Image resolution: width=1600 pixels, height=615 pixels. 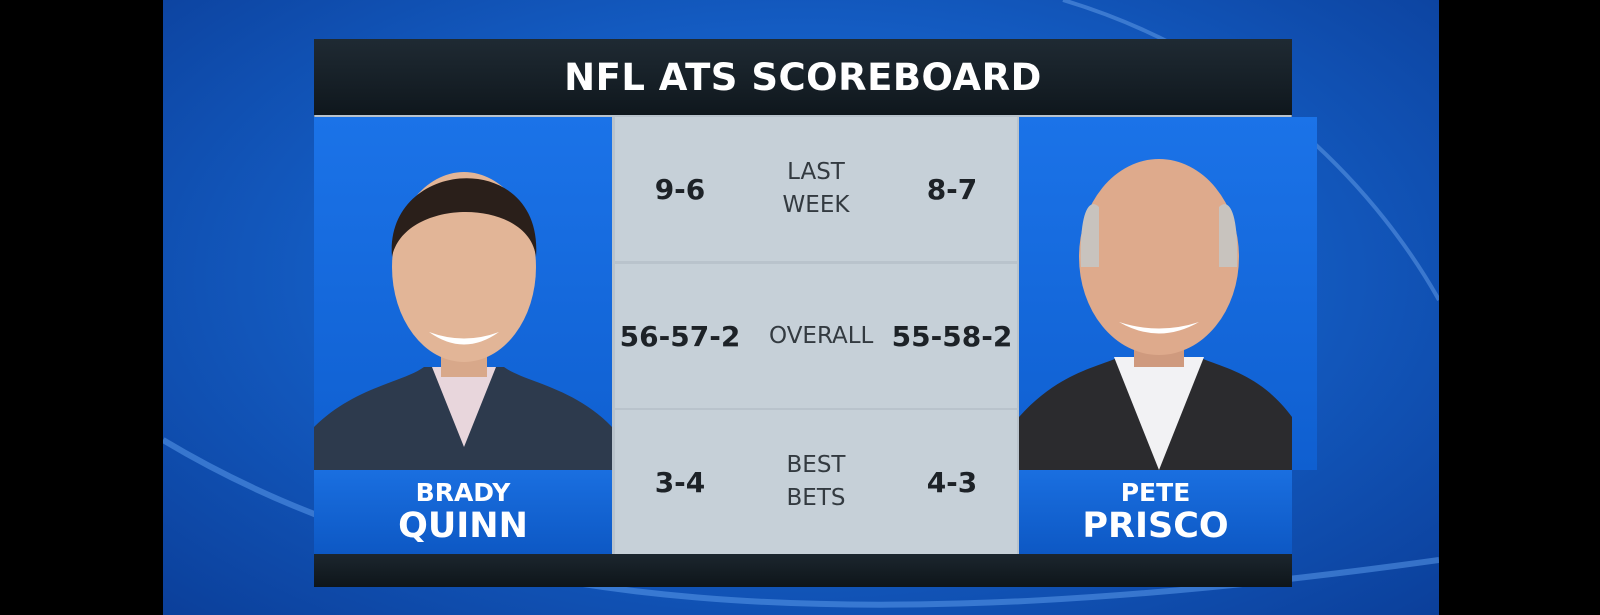 I want to click on footer-bar, so click(x=803, y=570).